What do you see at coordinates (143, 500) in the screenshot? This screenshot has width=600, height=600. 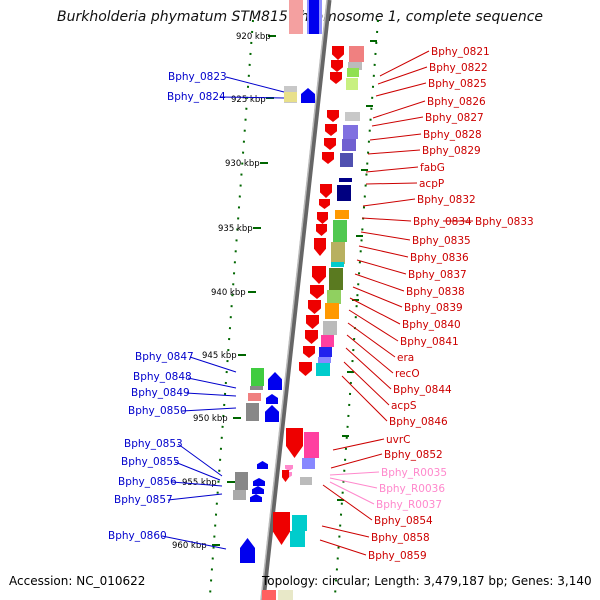 I see `gene-label-left: Bphy_0857` at bounding box center [143, 500].